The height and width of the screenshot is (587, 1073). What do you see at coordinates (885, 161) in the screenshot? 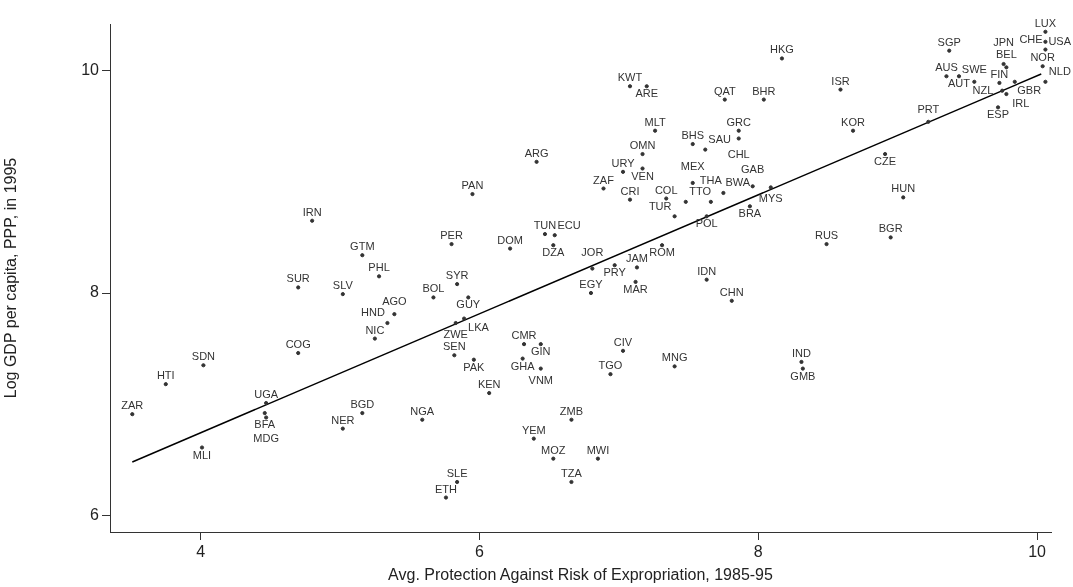
I see `data-label: CZE` at bounding box center [885, 161].